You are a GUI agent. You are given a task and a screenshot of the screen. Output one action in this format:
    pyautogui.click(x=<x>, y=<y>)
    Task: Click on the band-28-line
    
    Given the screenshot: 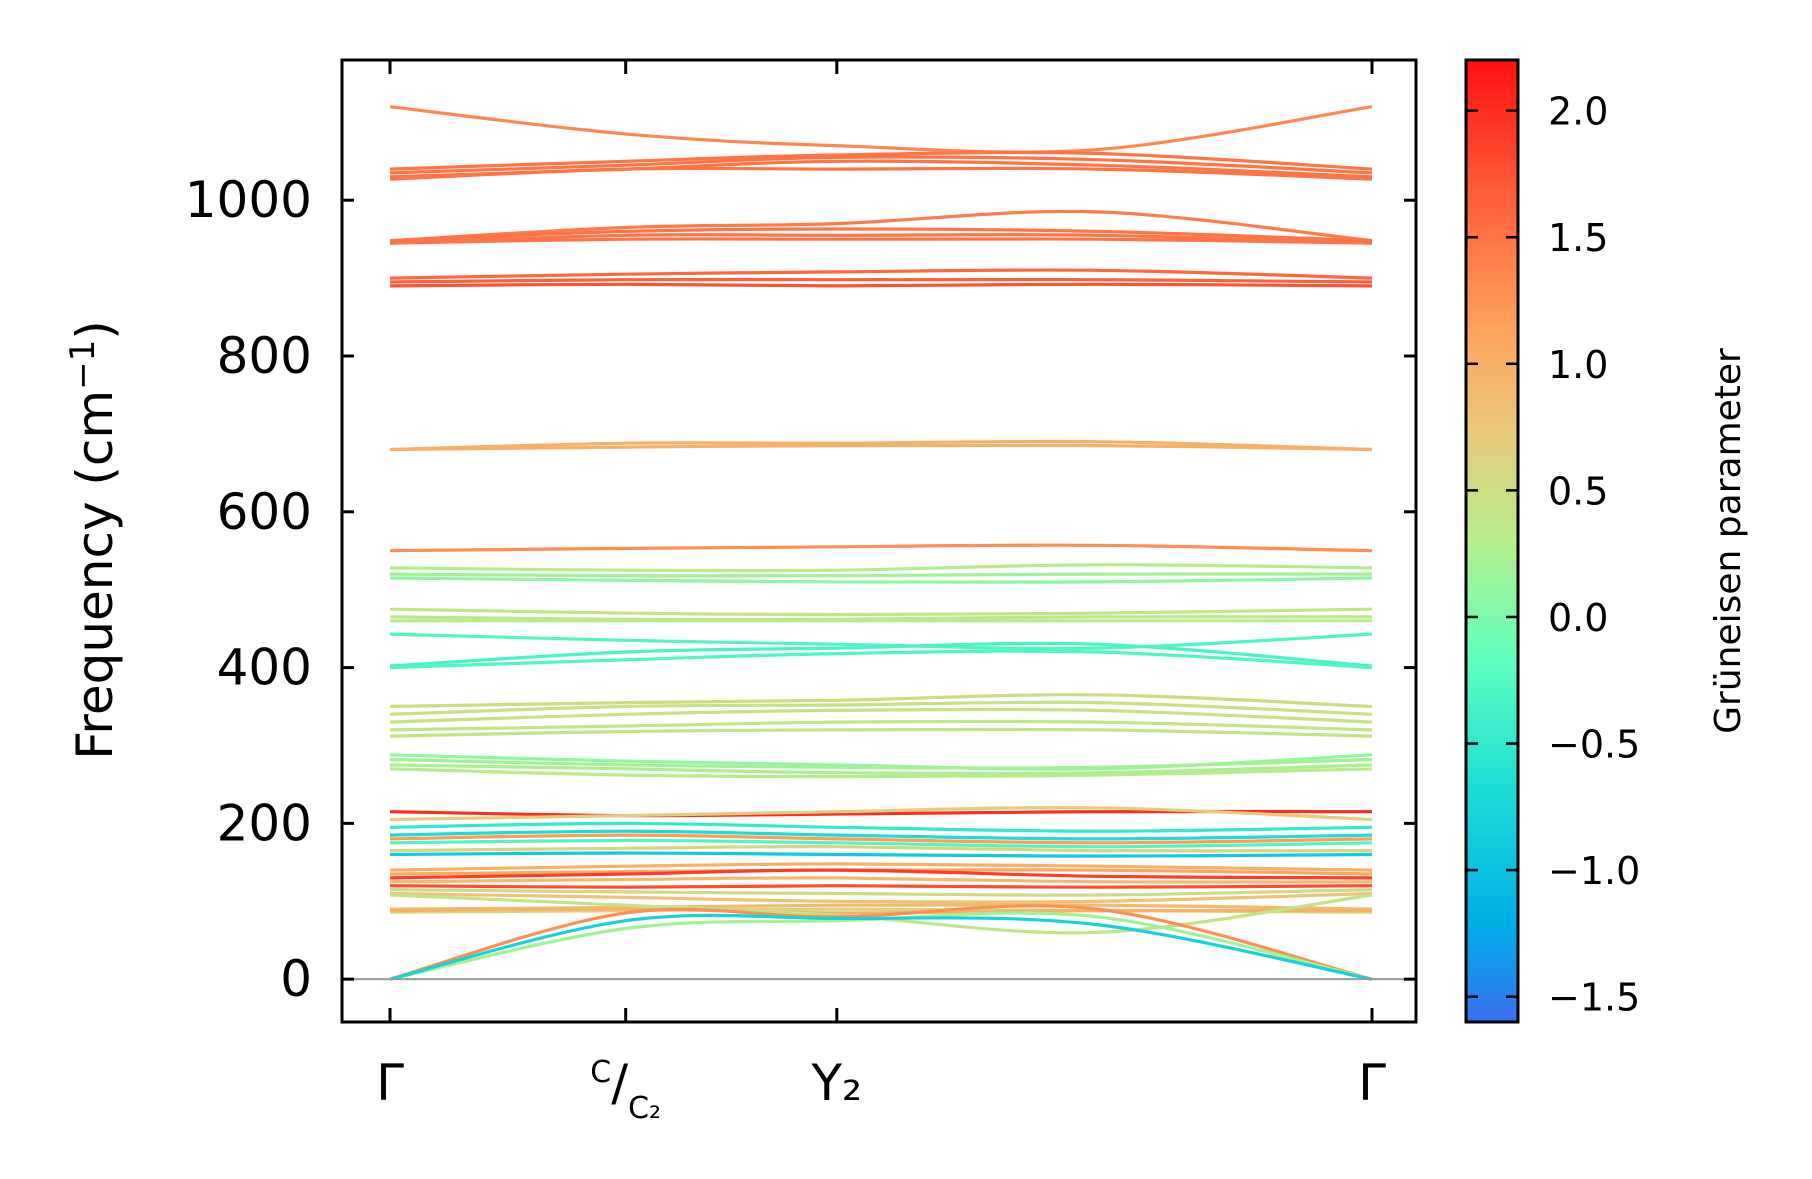 What is the action you would take?
    pyautogui.click(x=881, y=725)
    